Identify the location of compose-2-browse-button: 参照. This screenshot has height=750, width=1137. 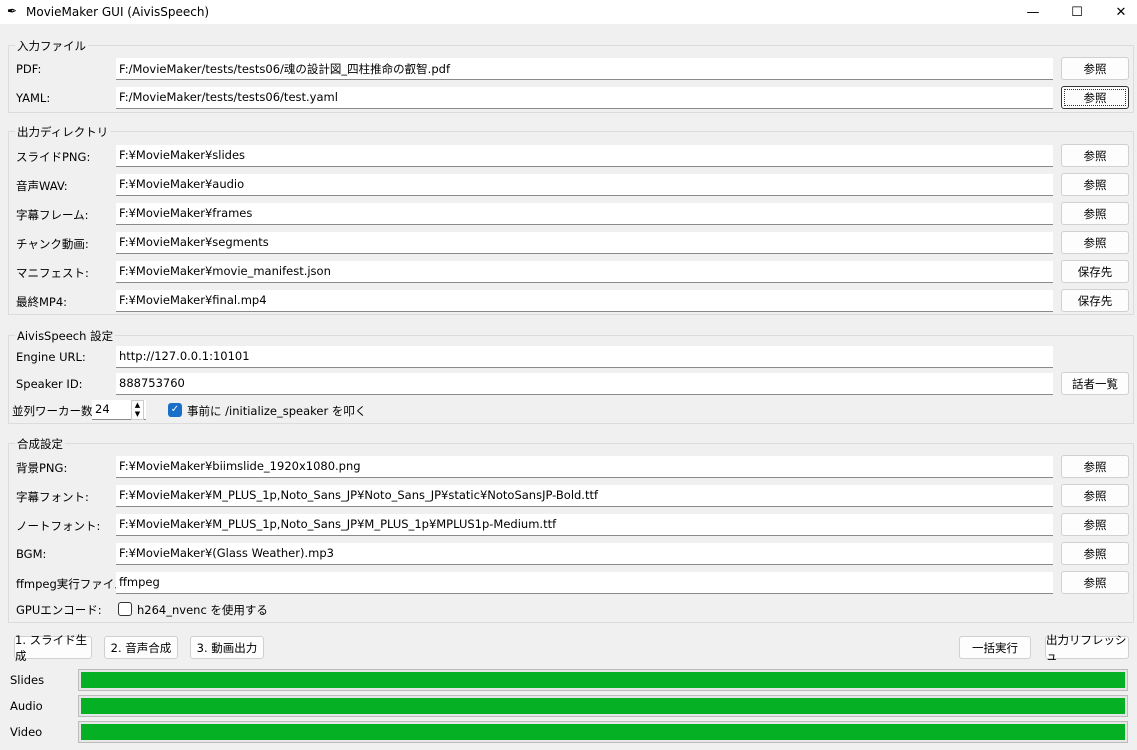
(1095, 524).